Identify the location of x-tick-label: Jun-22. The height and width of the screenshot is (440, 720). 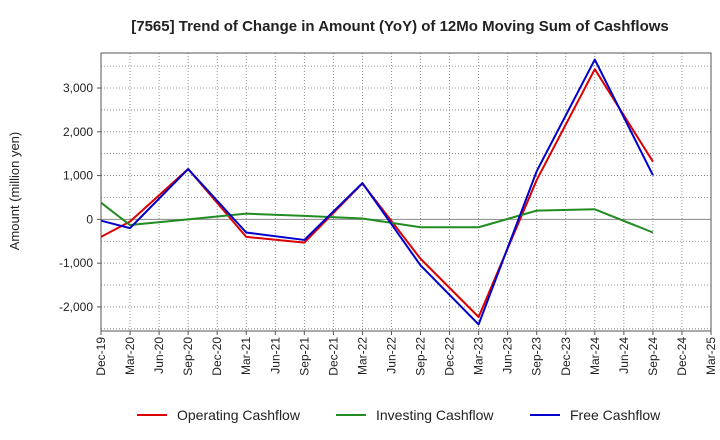
(391, 355).